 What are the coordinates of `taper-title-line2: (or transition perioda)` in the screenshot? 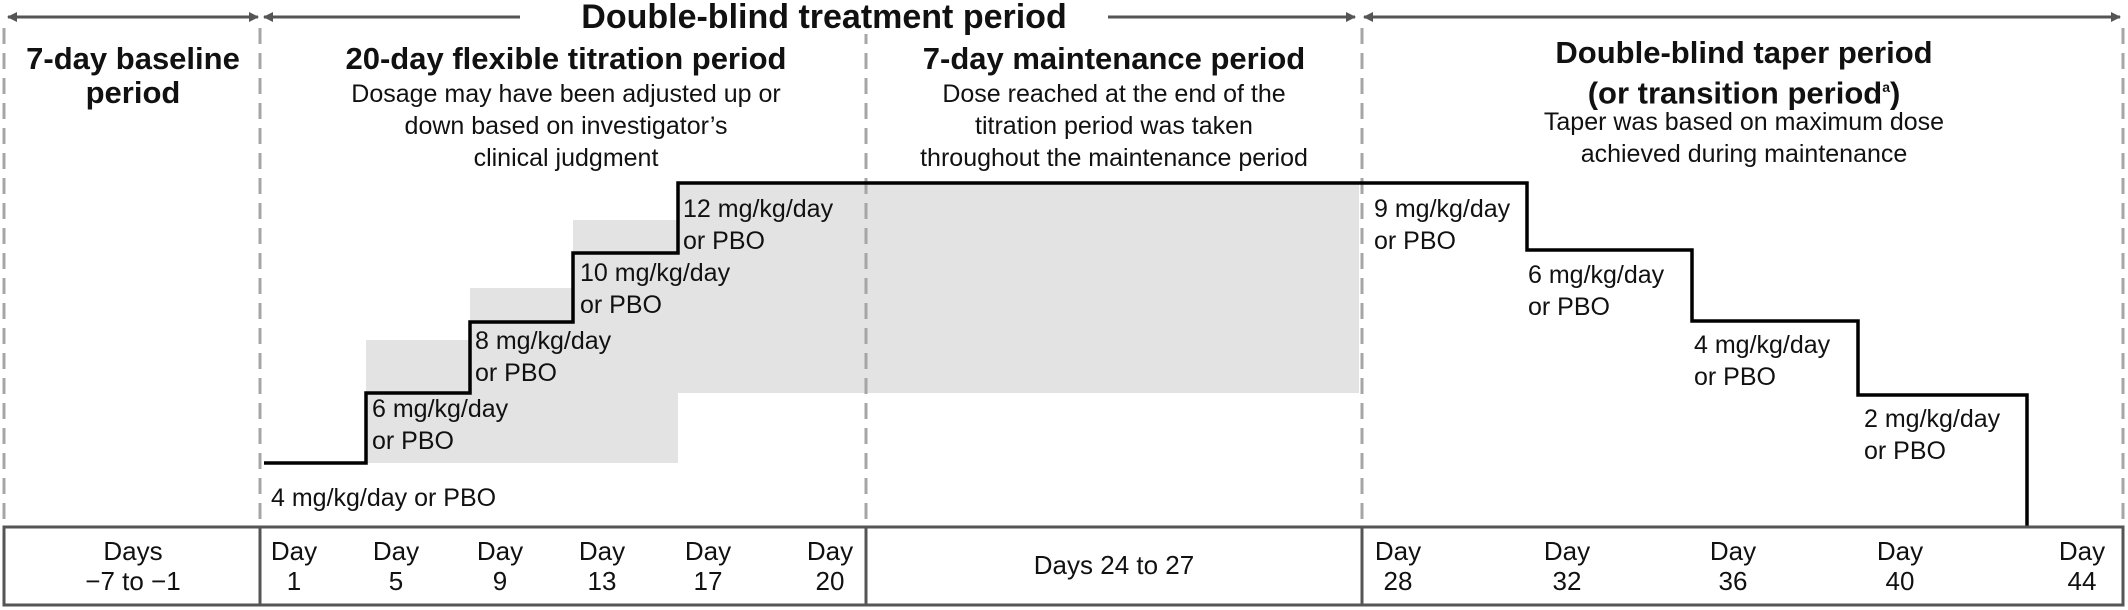 It's located at (1744, 93).